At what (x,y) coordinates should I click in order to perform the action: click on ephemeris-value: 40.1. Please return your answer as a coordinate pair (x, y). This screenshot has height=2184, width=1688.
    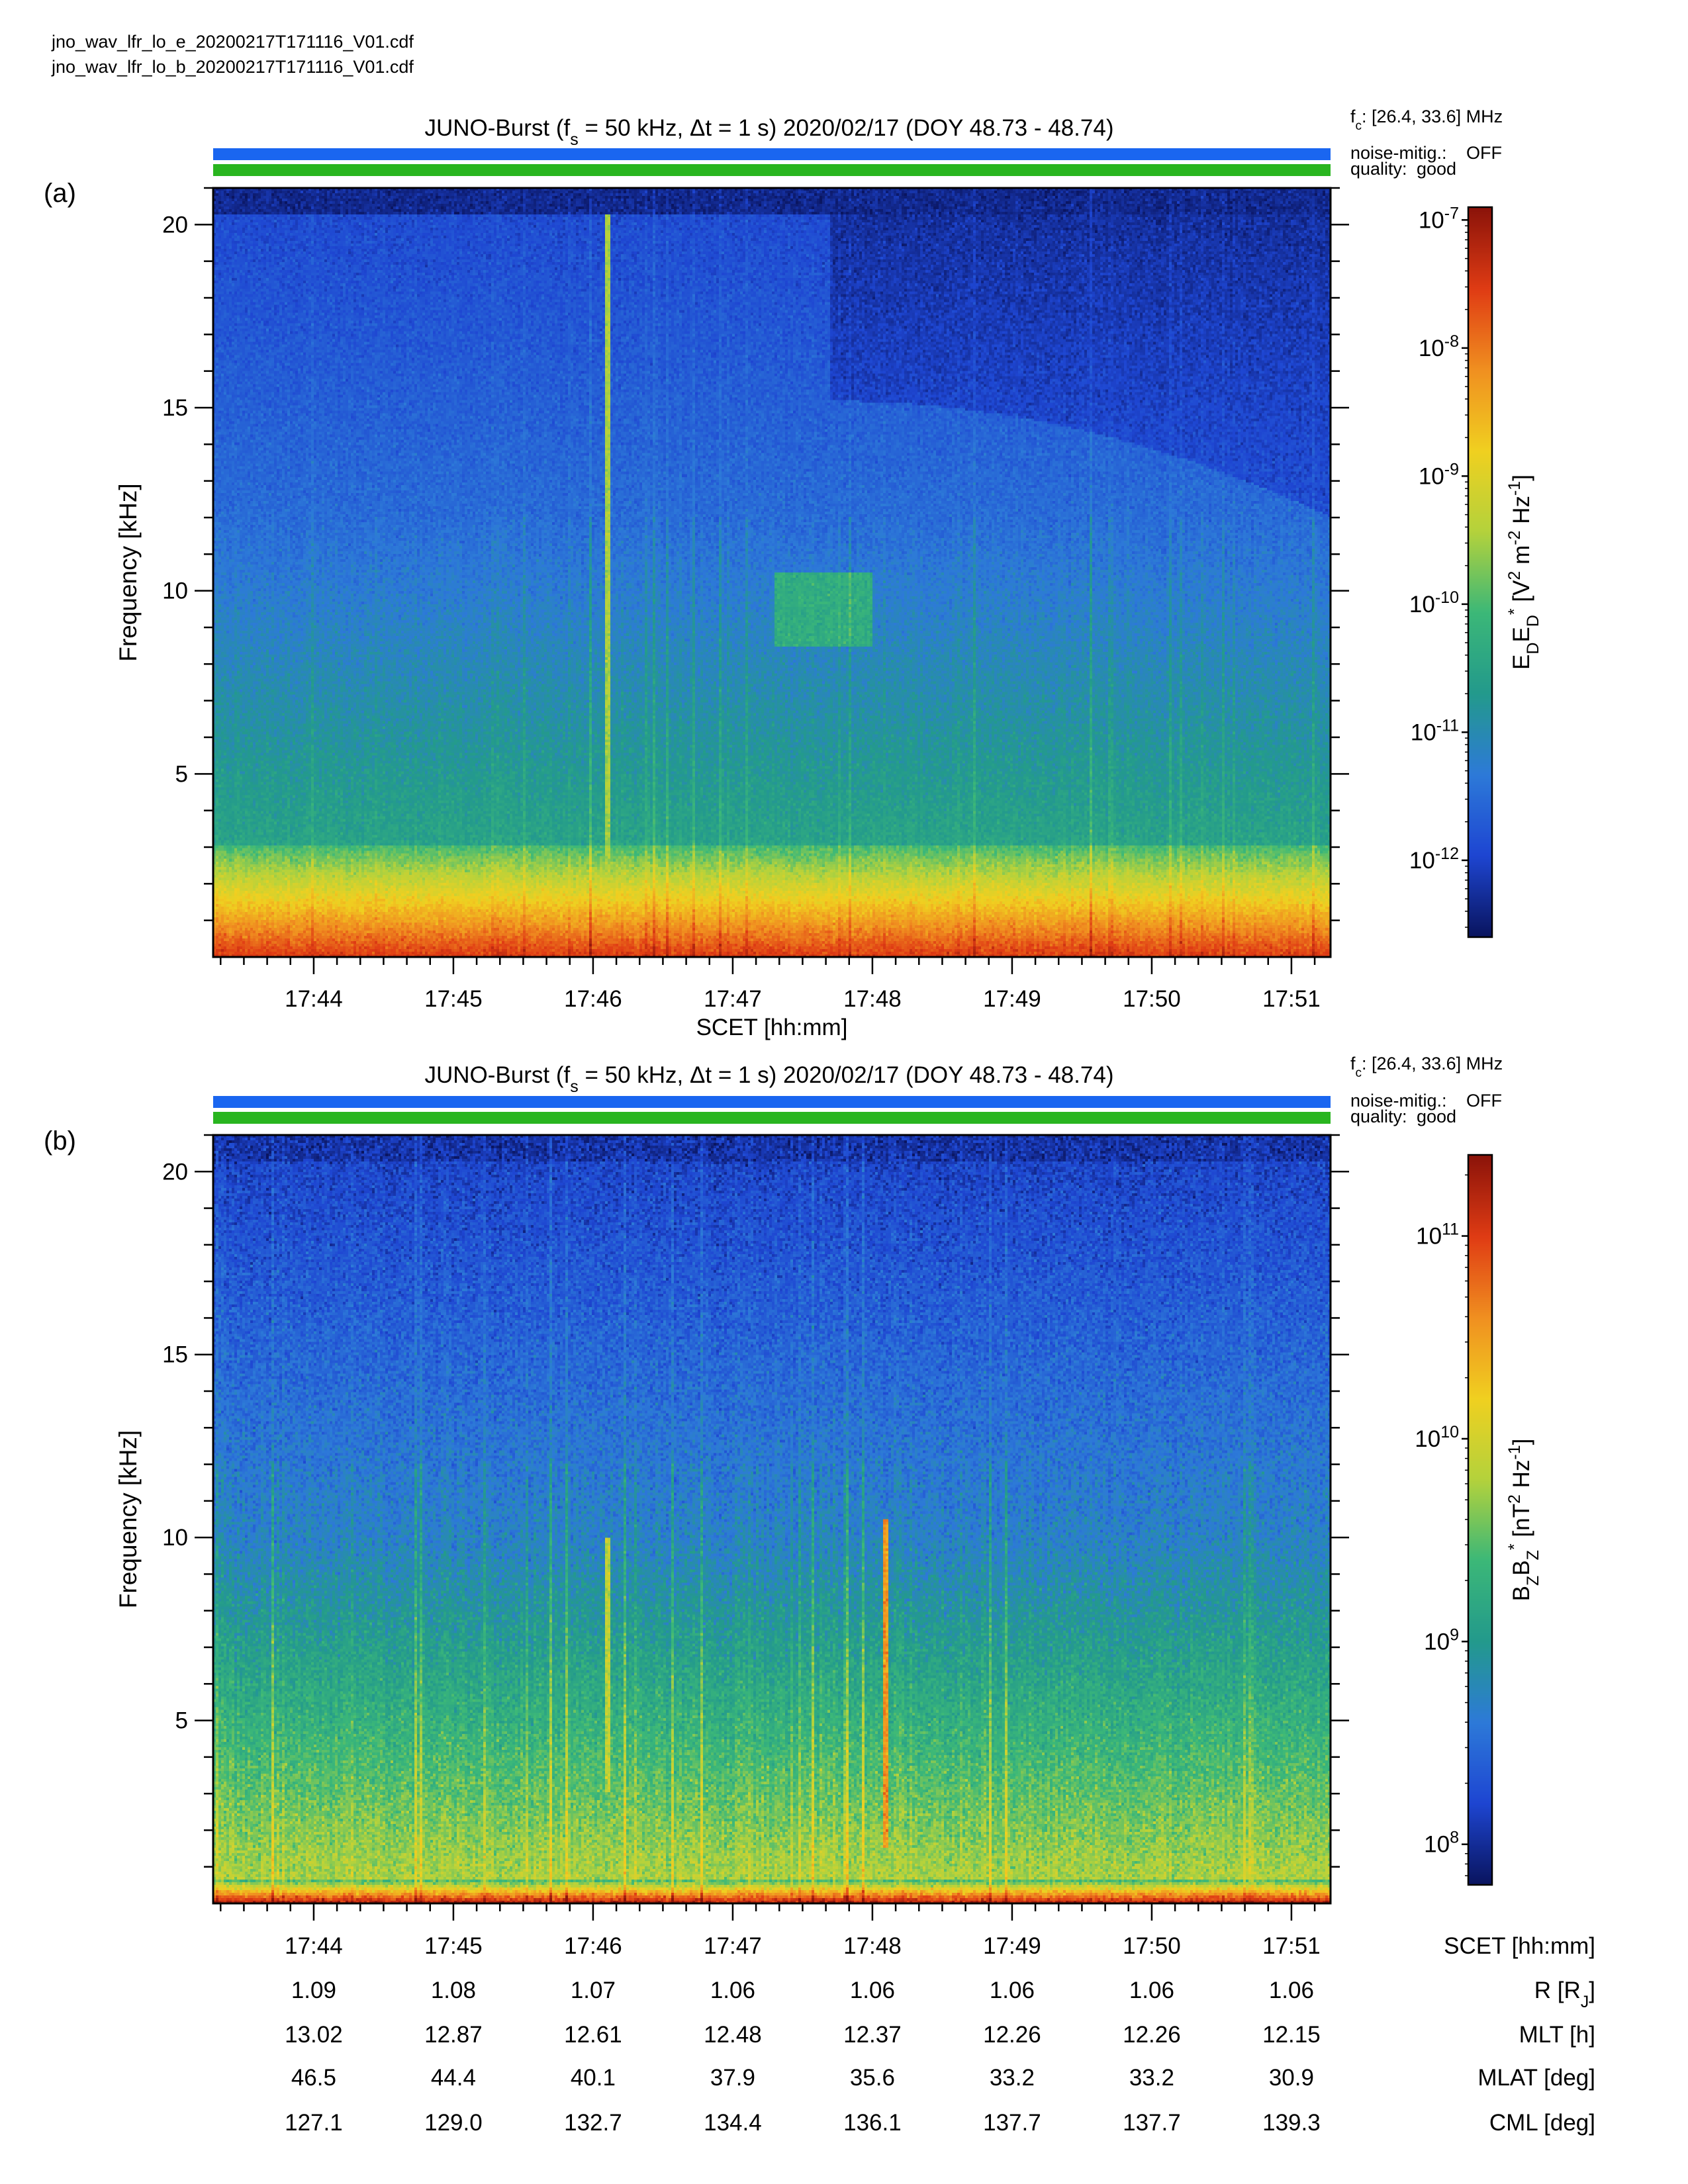
    Looking at the image, I should click on (593, 2078).